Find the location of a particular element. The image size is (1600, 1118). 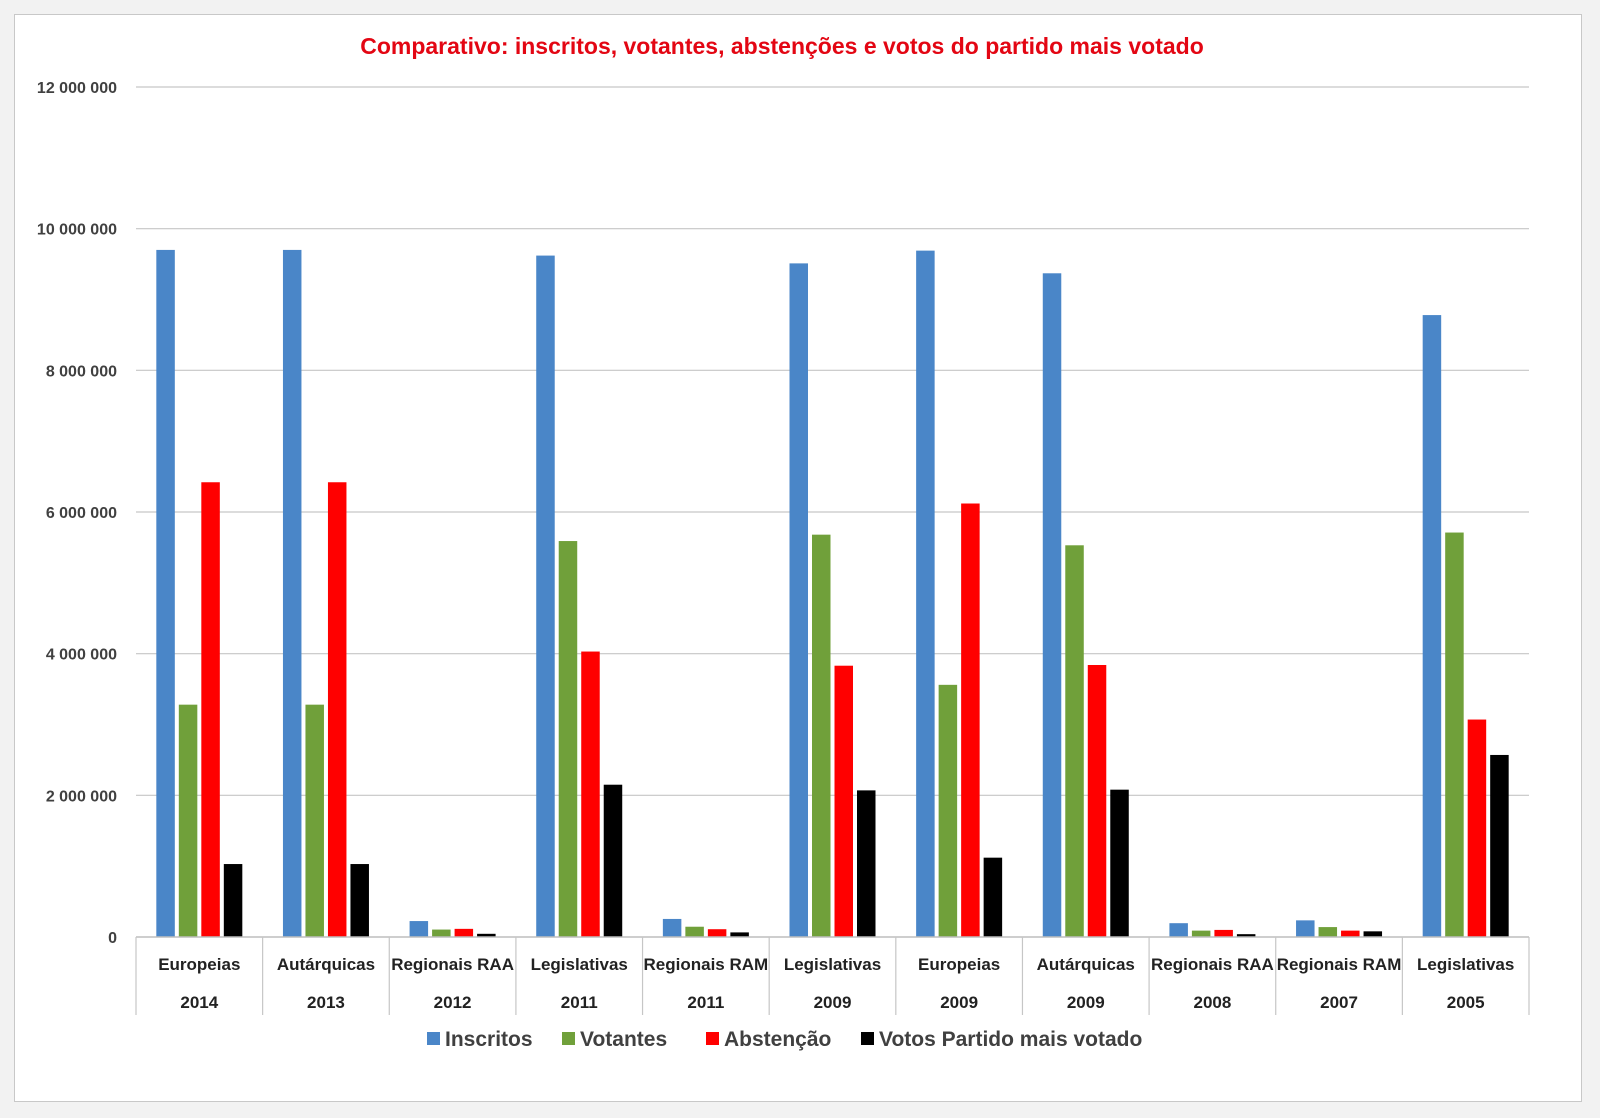

x-category-year: 2014 is located at coordinates (199, 1002).